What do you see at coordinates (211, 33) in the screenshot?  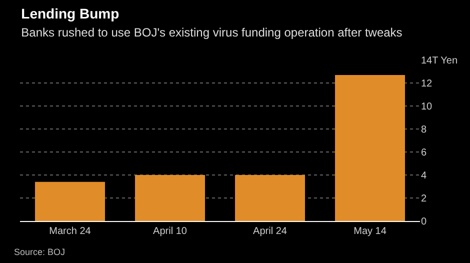 I see `chart-subtitle: Banks rushed to use BOJ's existing virus funding operation after tweaks` at bounding box center [211, 33].